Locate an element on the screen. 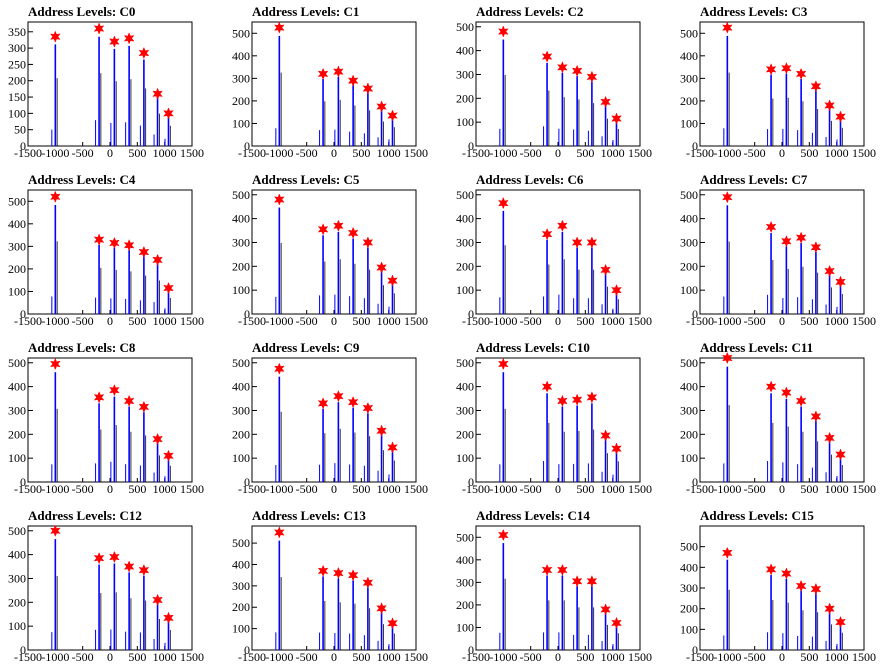 The height and width of the screenshot is (672, 896). y-tick-label: 0 is located at coordinates (247, 146).